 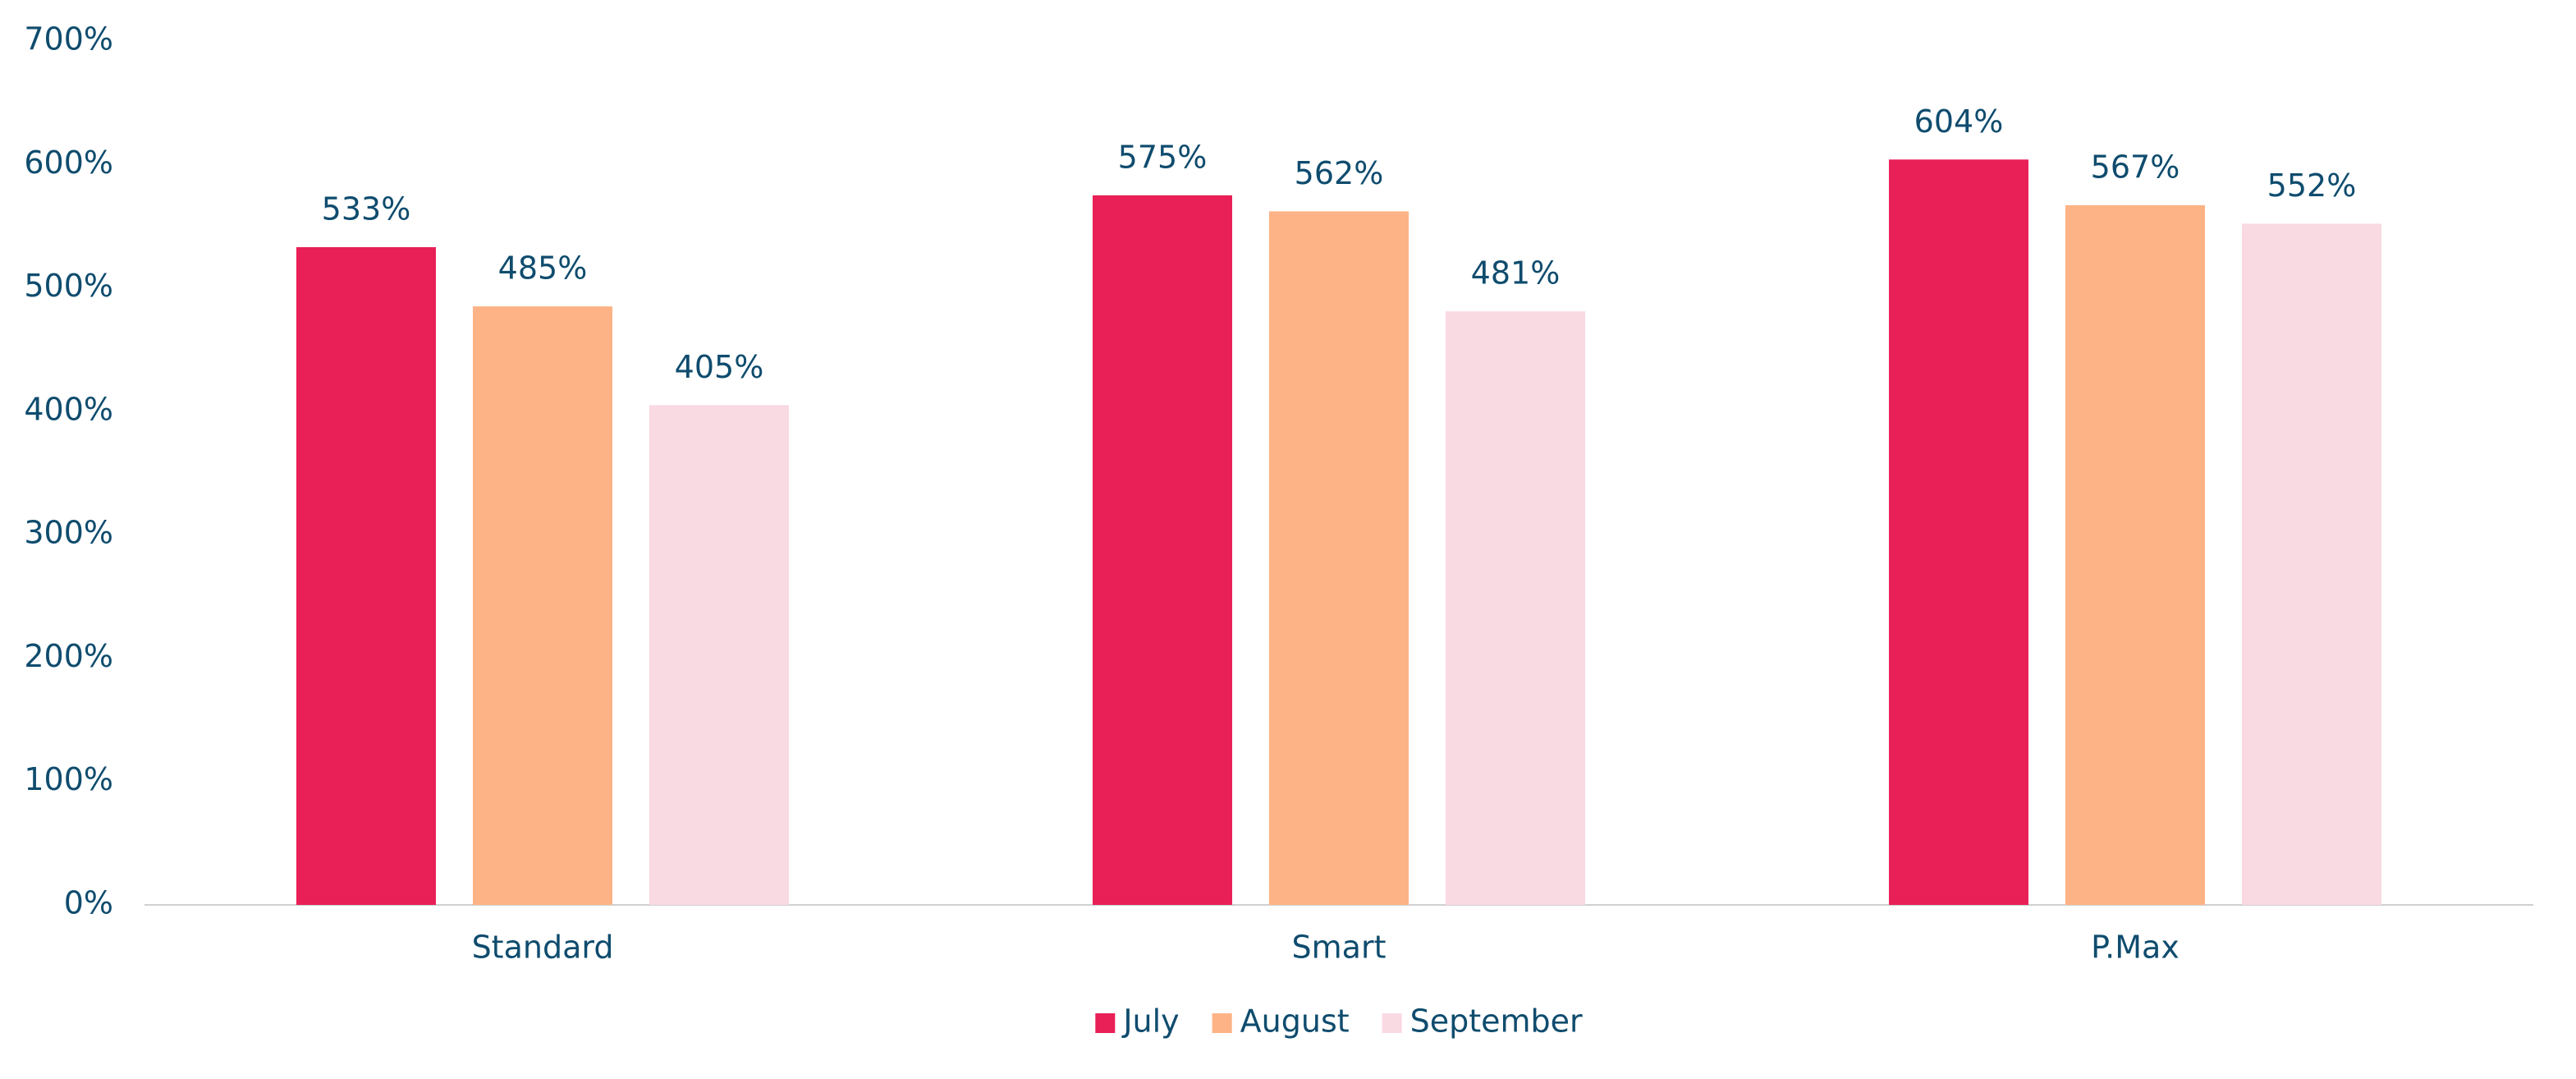 What do you see at coordinates (1516, 273) in the screenshot?
I see `data-label: 481%` at bounding box center [1516, 273].